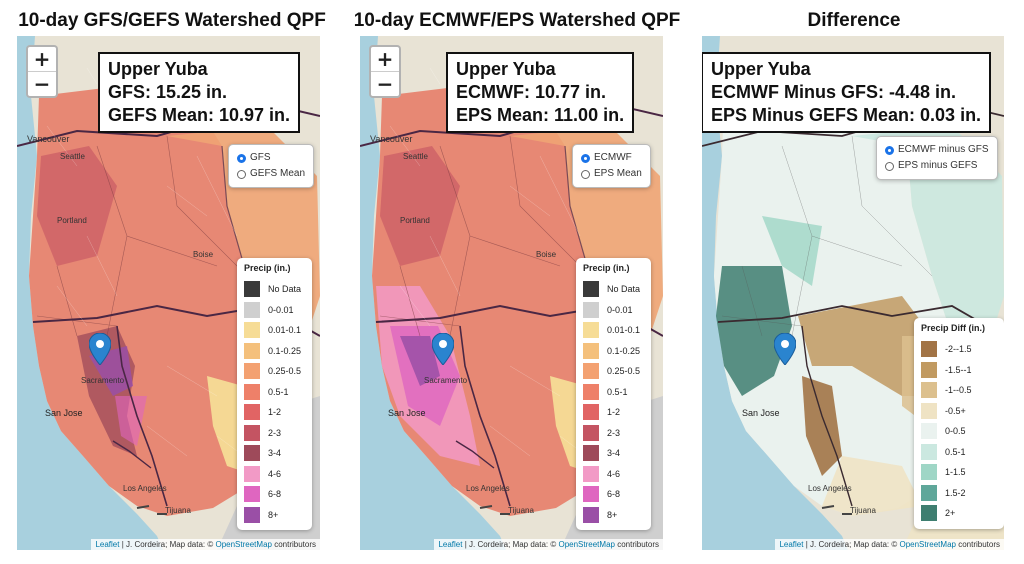 Image resolution: width=1024 pixels, height=564 pixels. I want to click on option-ecmwf: ECMWF, so click(611, 158).